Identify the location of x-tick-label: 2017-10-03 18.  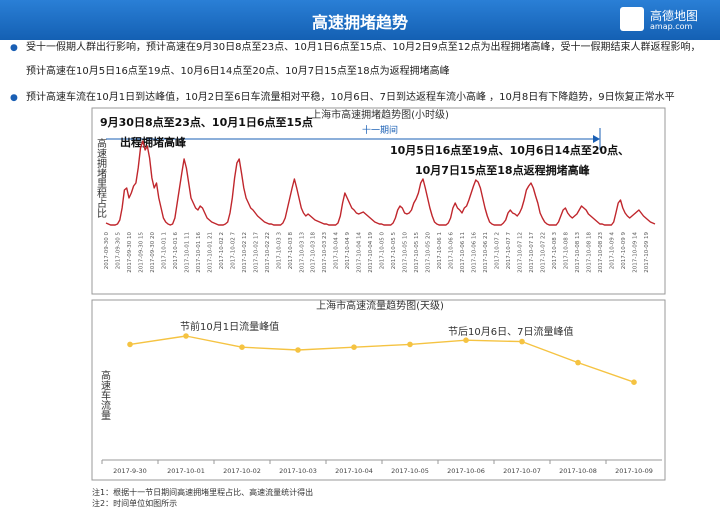
(314, 252).